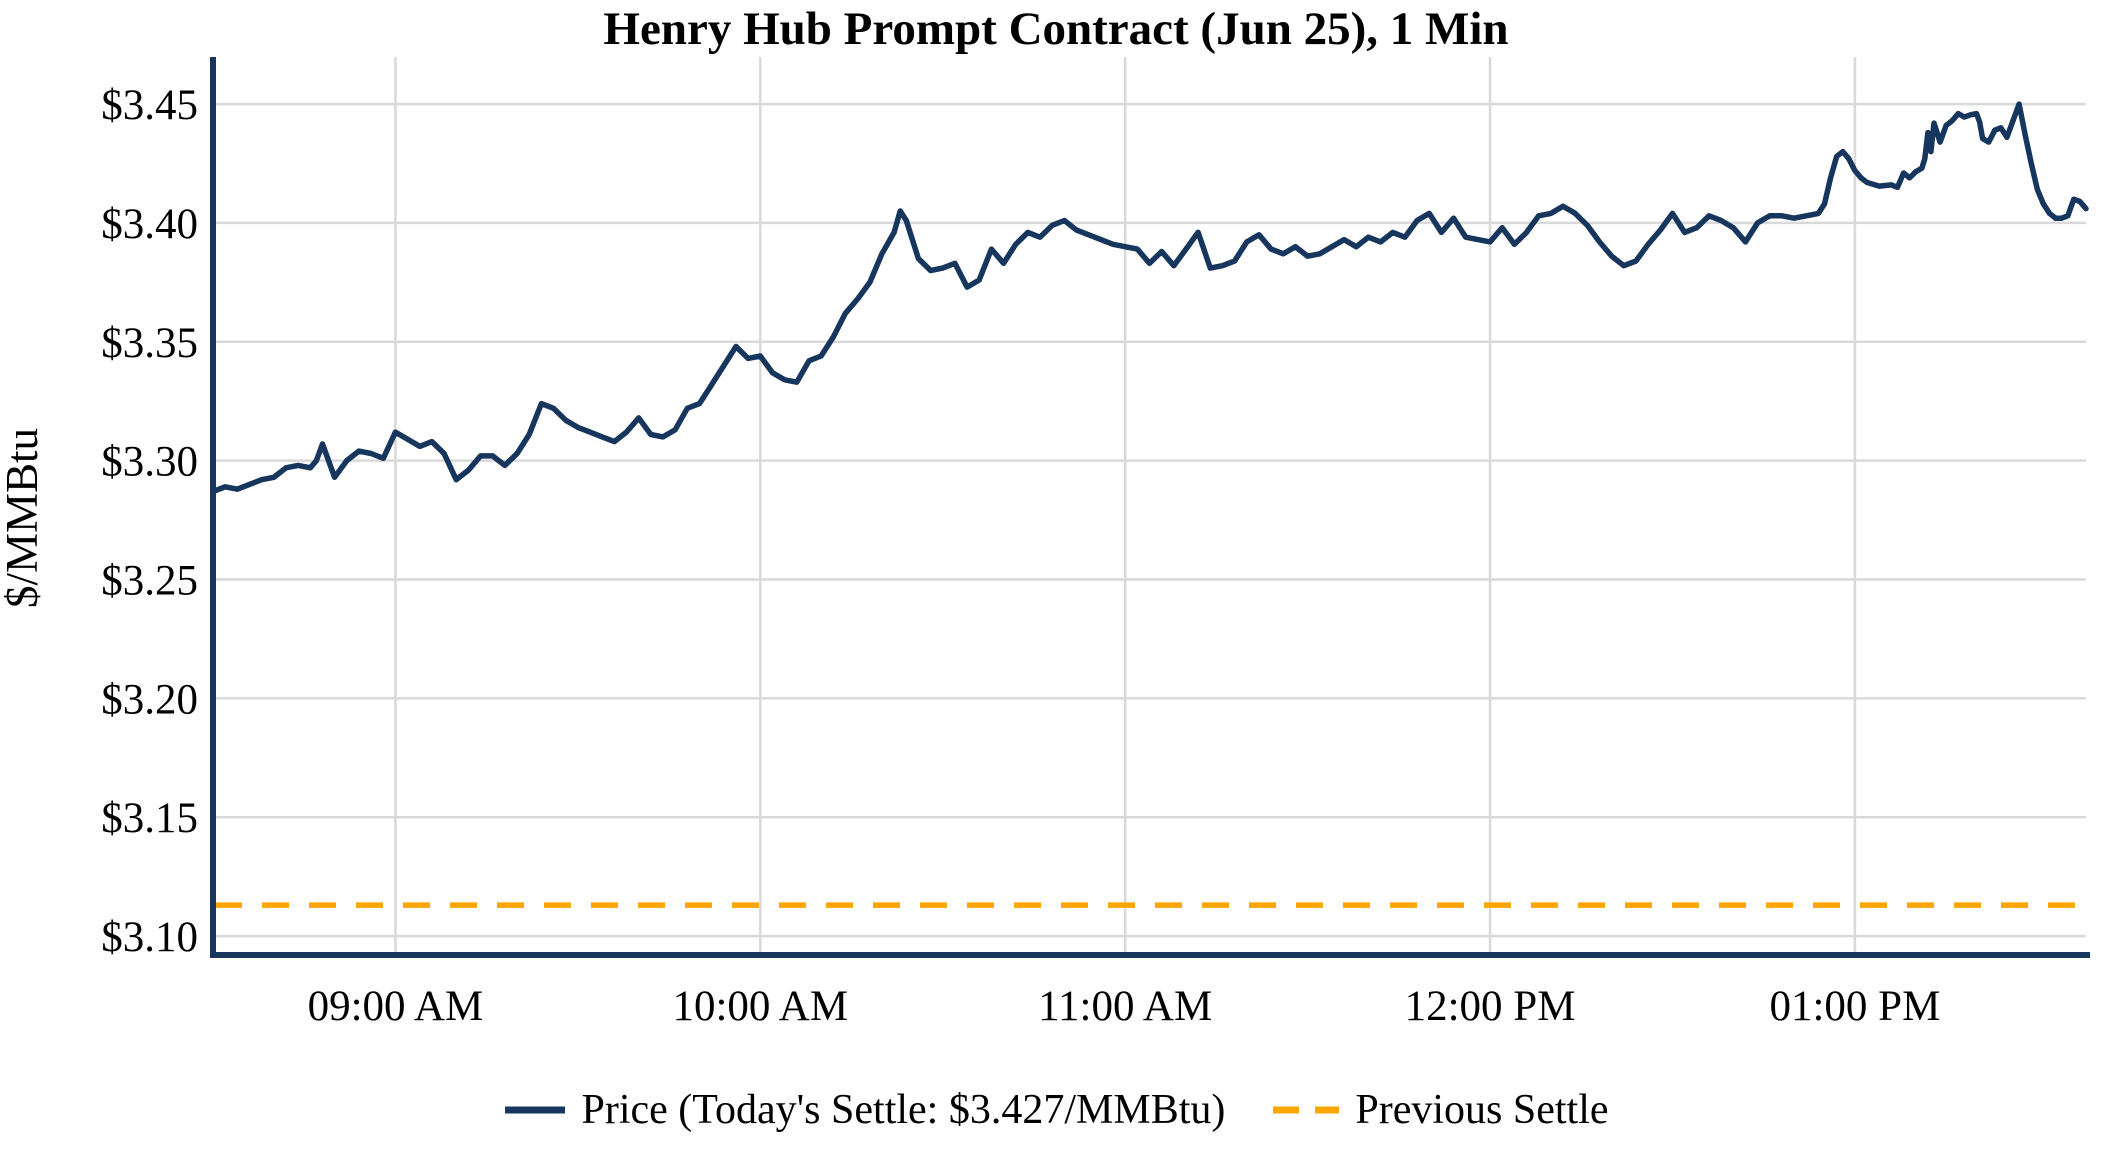  What do you see at coordinates (1854, 1006) in the screenshot?
I see `x-tick-label: 01:00 PM` at bounding box center [1854, 1006].